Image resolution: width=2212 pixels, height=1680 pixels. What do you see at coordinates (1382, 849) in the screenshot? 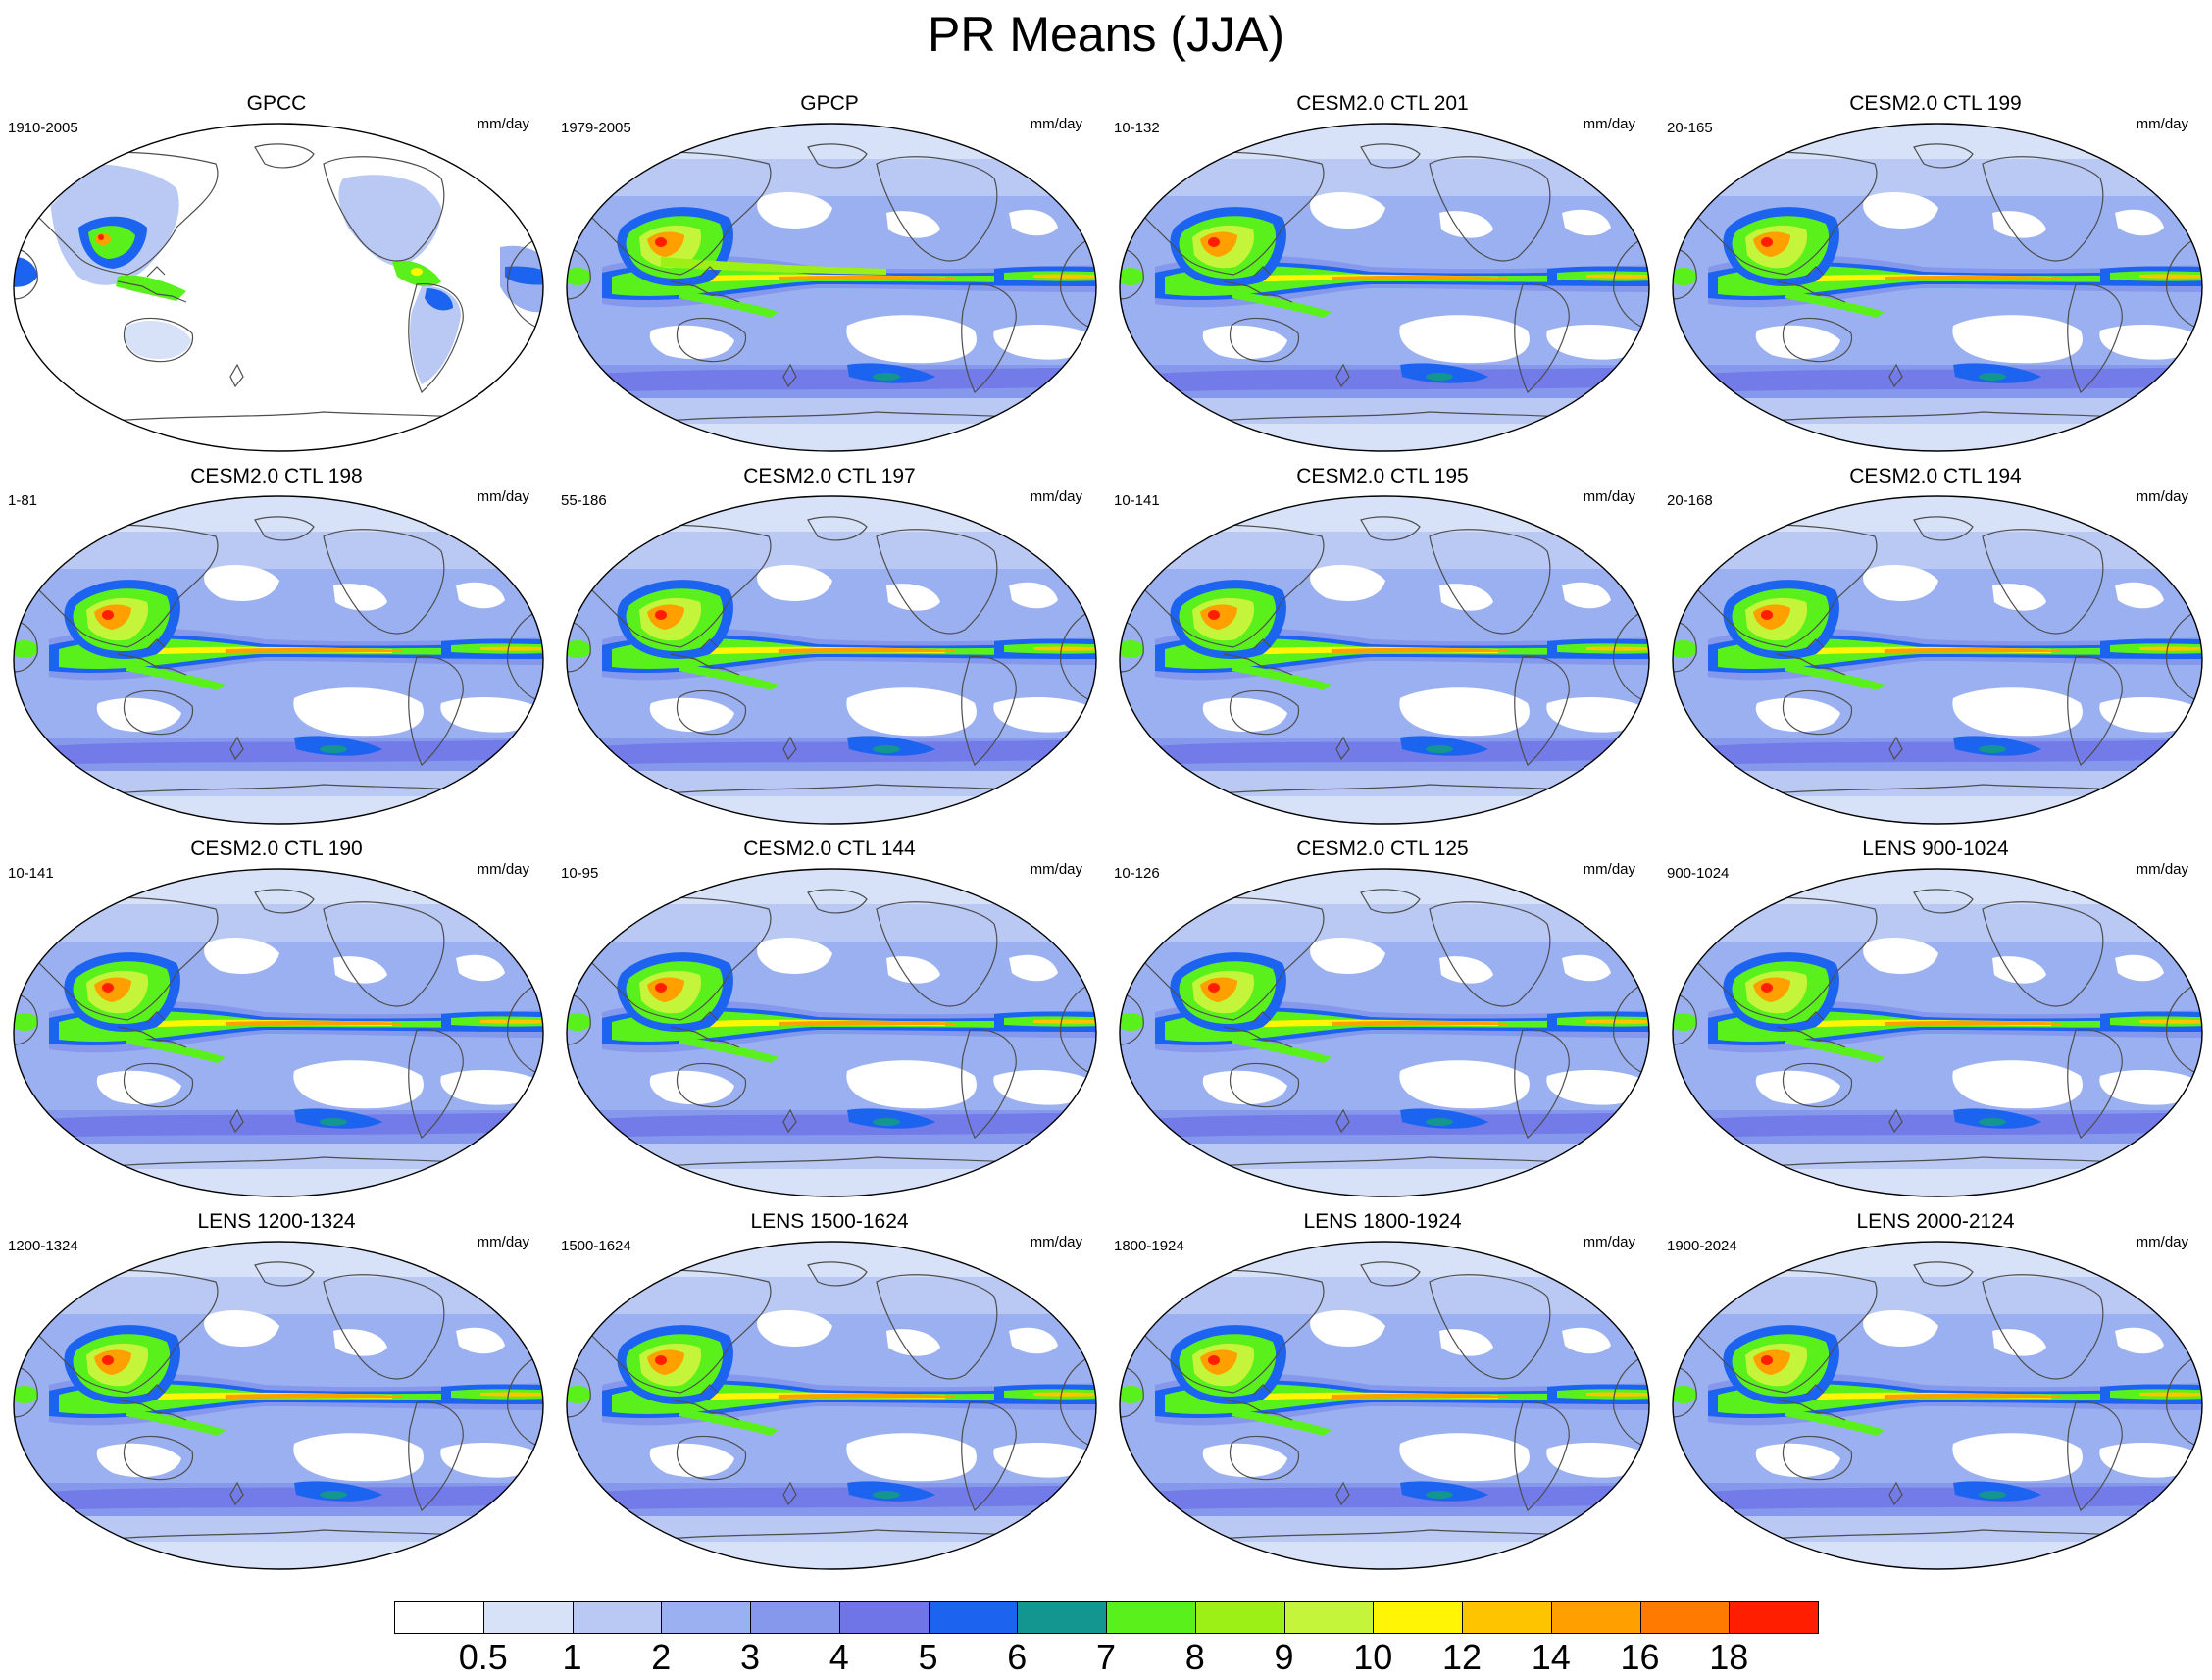
I see `panel-title: CESM2.0 CTL 125` at bounding box center [1382, 849].